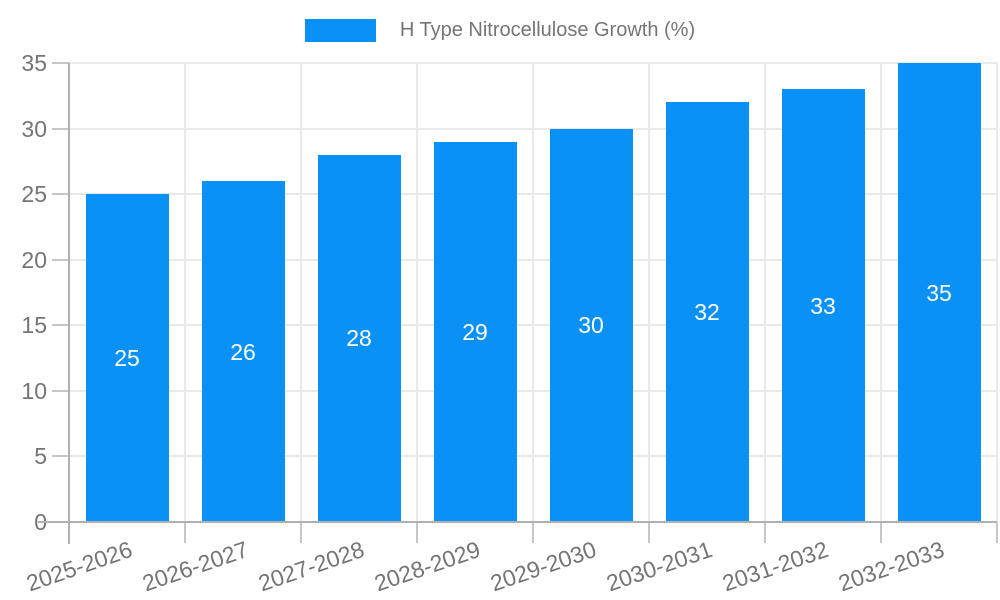 The image size is (1000, 600). What do you see at coordinates (40, 456) in the screenshot?
I see `y-tick-label: 5` at bounding box center [40, 456].